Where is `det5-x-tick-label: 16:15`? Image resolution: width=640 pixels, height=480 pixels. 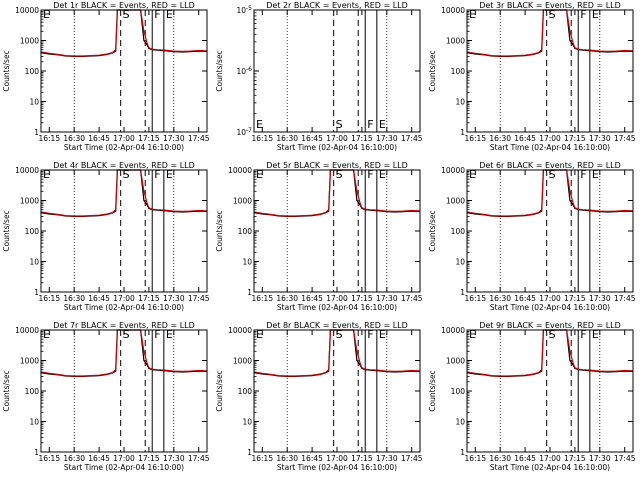 det5-x-tick-label: 16:15 is located at coordinates (262, 298).